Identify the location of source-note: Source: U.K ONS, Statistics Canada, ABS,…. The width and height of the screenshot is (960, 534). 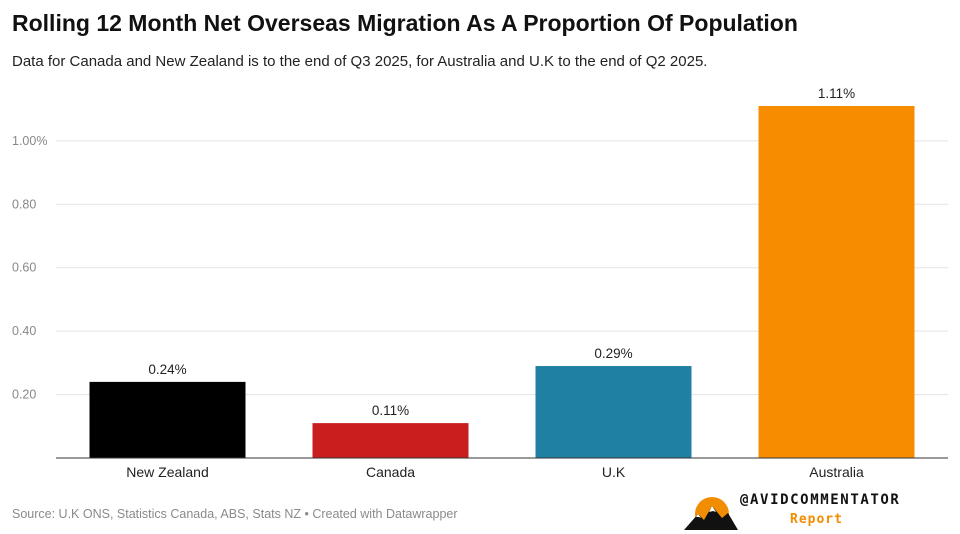
(235, 514).